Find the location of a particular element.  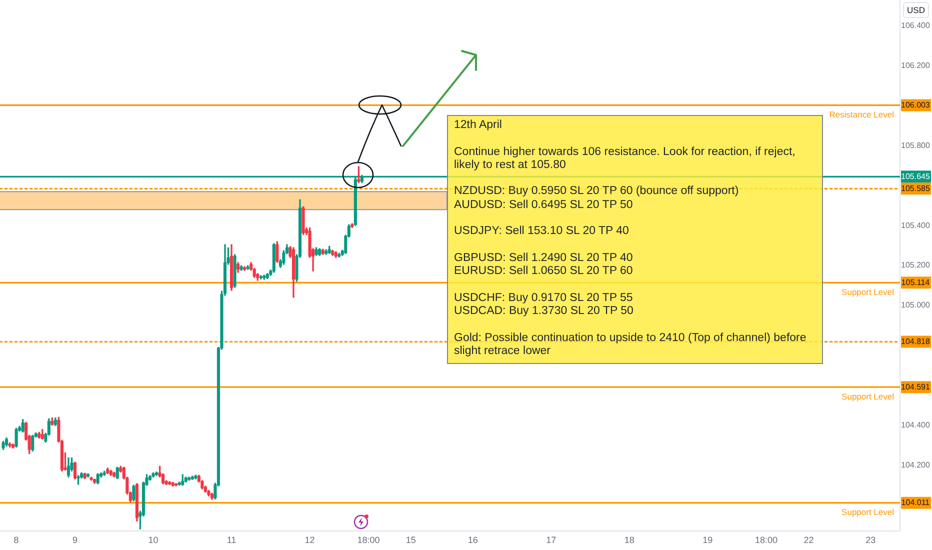

y-tick-label: 105.585 is located at coordinates (915, 188).